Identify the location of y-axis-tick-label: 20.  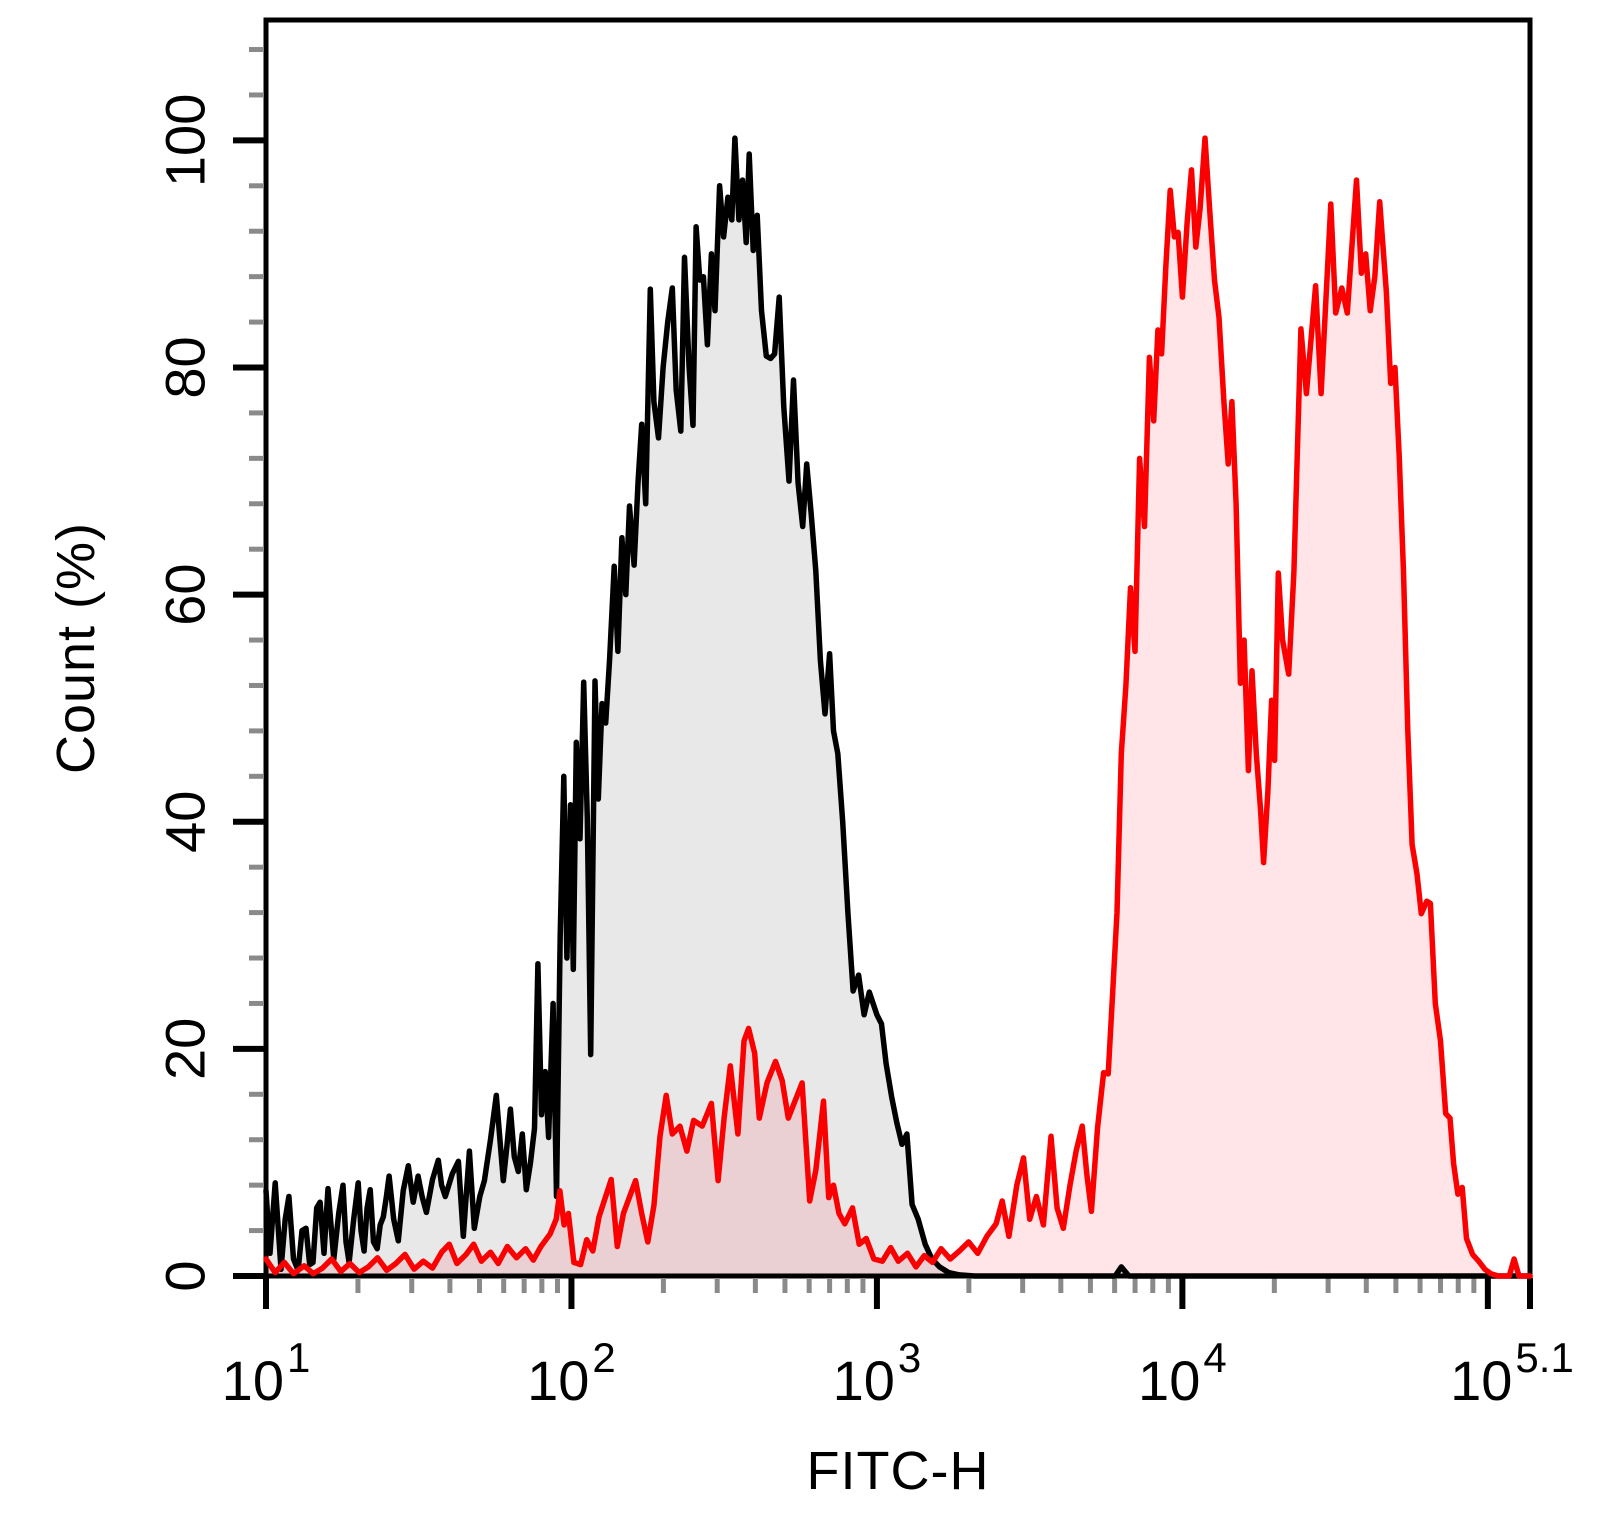
(185, 1049).